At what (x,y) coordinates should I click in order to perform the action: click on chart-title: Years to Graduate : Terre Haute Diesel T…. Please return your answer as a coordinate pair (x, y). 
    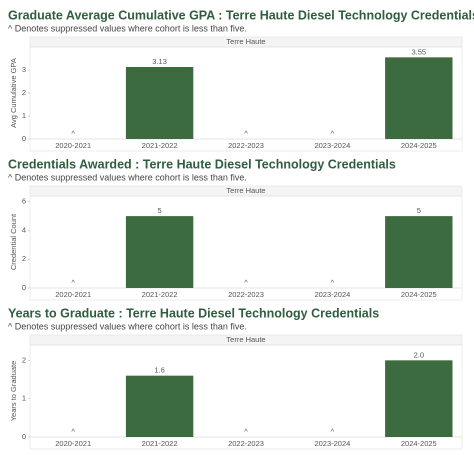
    Looking at the image, I should click on (193, 313).